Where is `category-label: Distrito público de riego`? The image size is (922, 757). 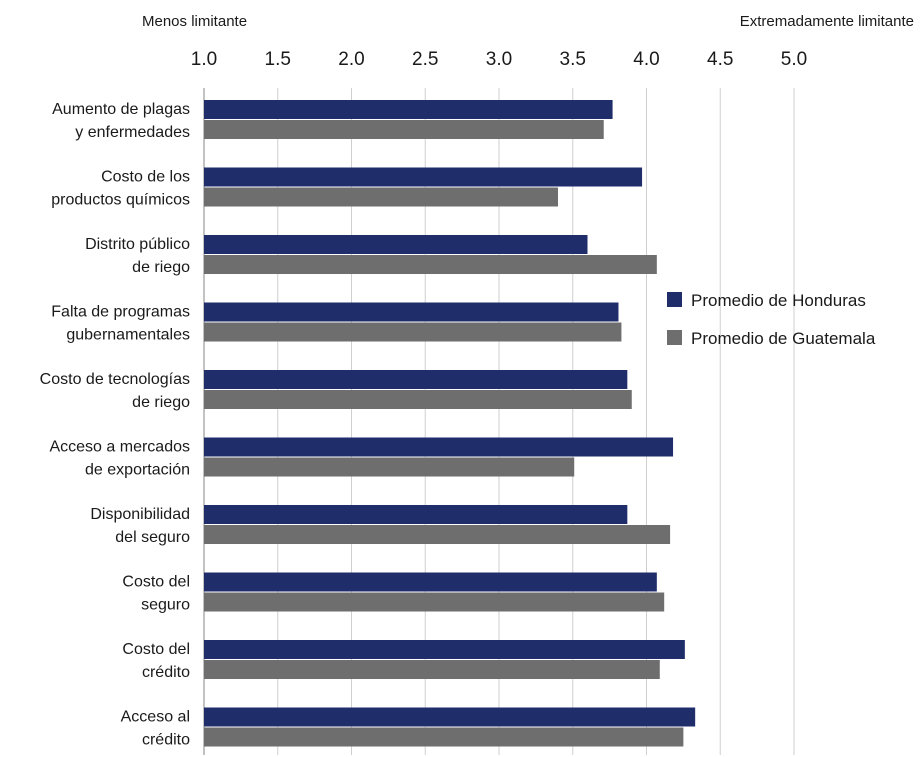 category-label: Distrito público de riego is located at coordinates (137, 256).